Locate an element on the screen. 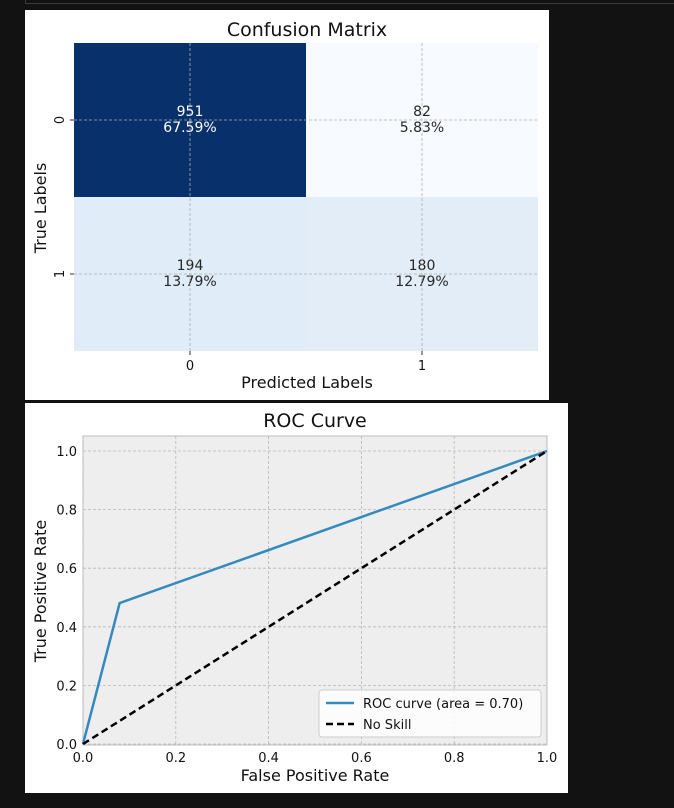 This screenshot has width=674, height=808. roc-y-tick-label: 0.4 is located at coordinates (66, 628).